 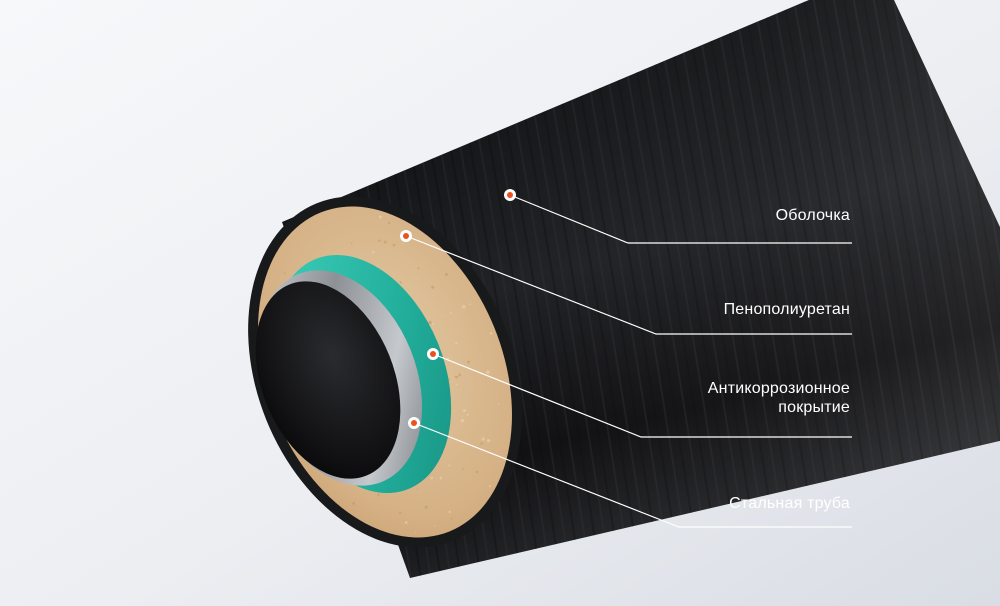 I want to click on label-shell: Оболочка, so click(x=813, y=215).